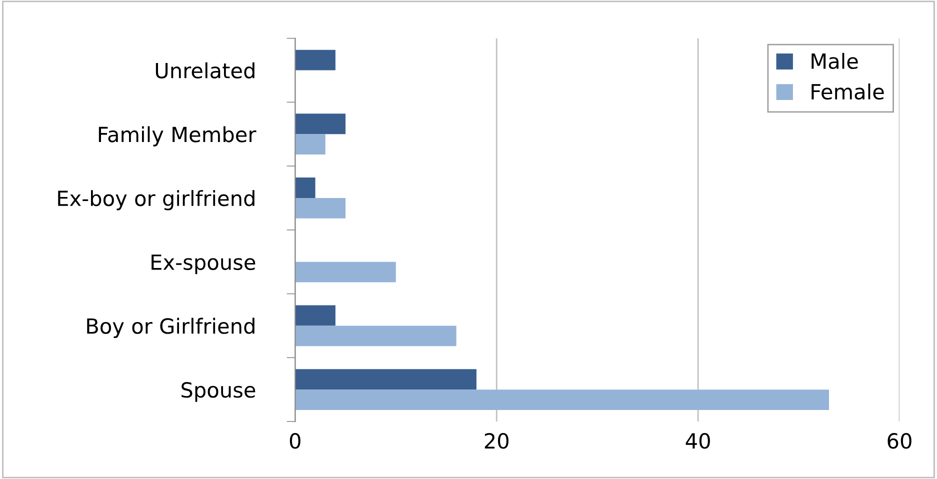  I want to click on x-tick-label: 40, so click(698, 441).